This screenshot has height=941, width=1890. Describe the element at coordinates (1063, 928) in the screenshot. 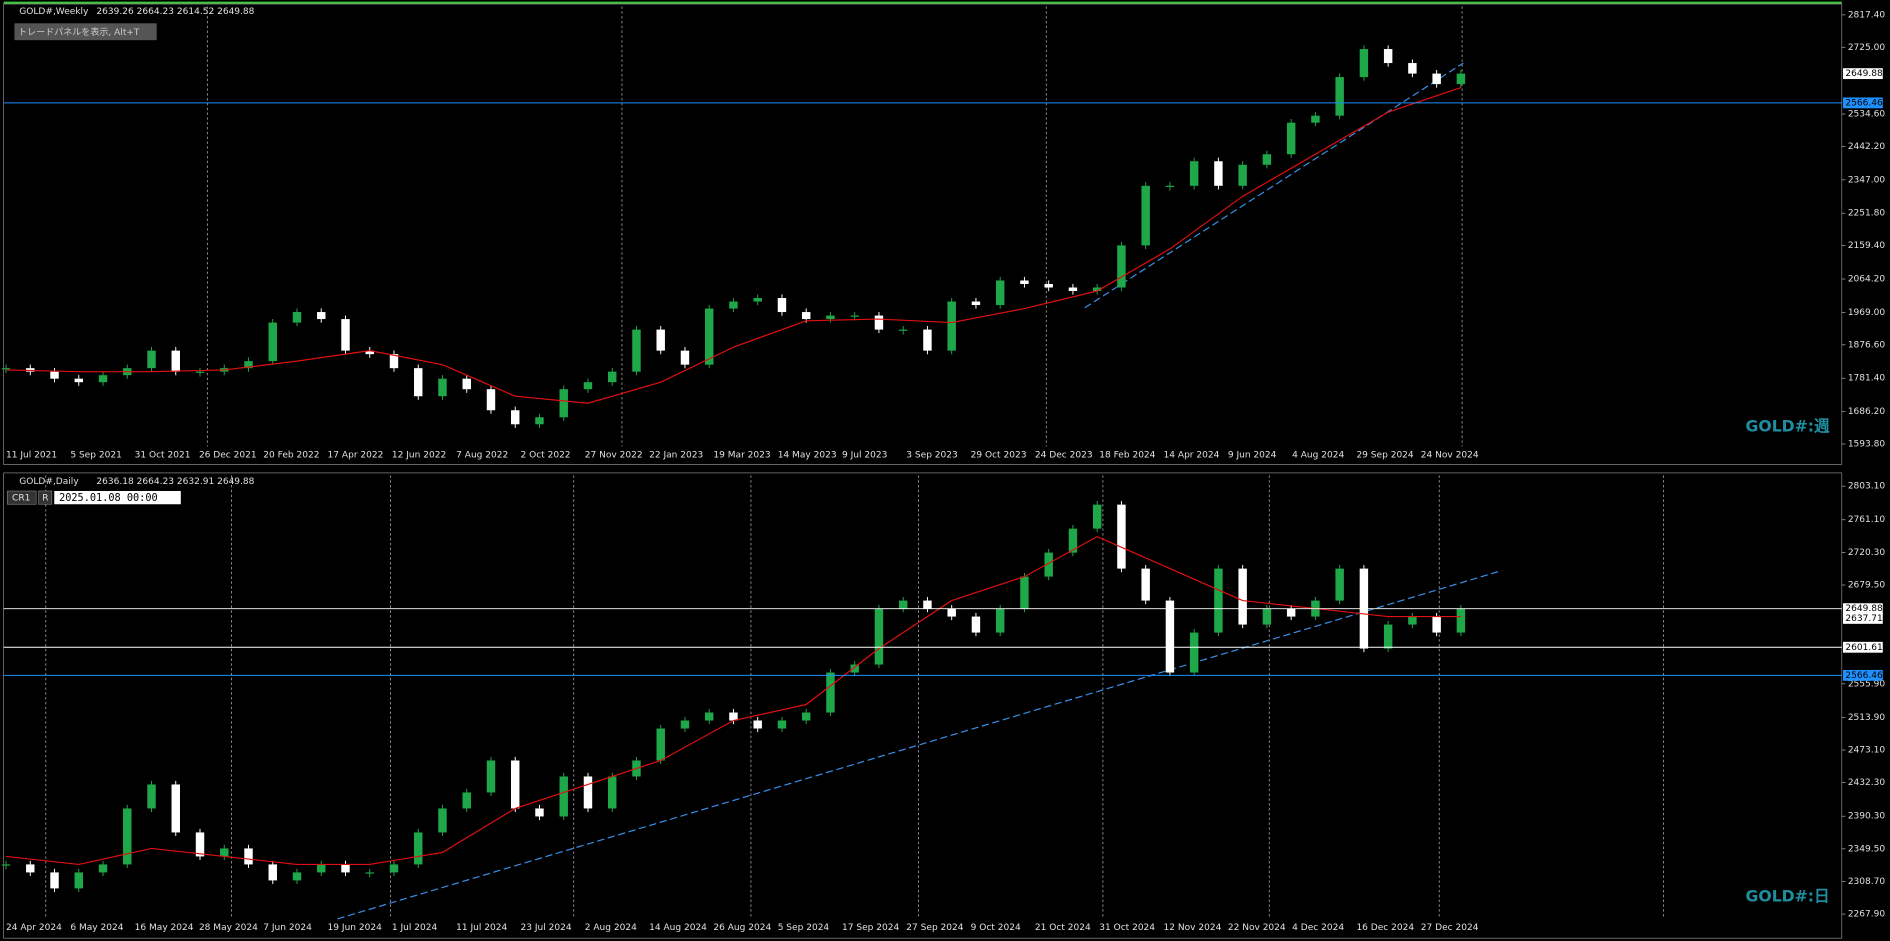

I see `x-tick-label: 21 Oct 2024` at that location.